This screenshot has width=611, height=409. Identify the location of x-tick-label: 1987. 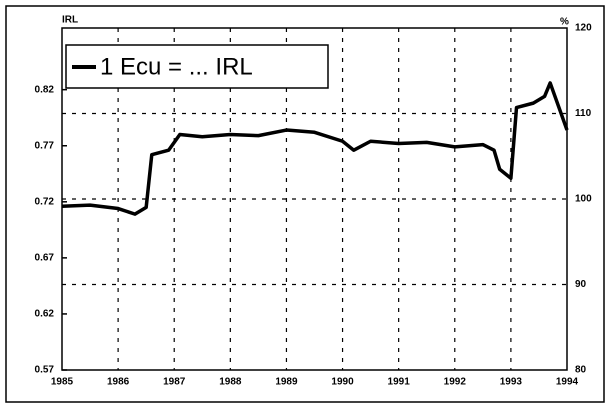
(174, 382).